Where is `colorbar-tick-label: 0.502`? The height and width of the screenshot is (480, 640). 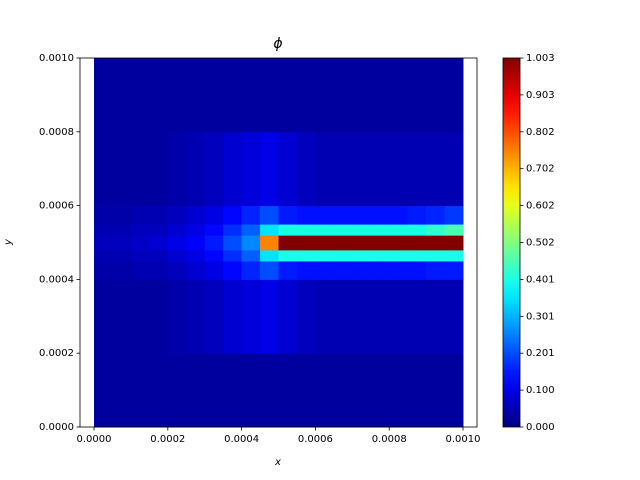
colorbar-tick-label: 0.502 is located at coordinates (540, 243).